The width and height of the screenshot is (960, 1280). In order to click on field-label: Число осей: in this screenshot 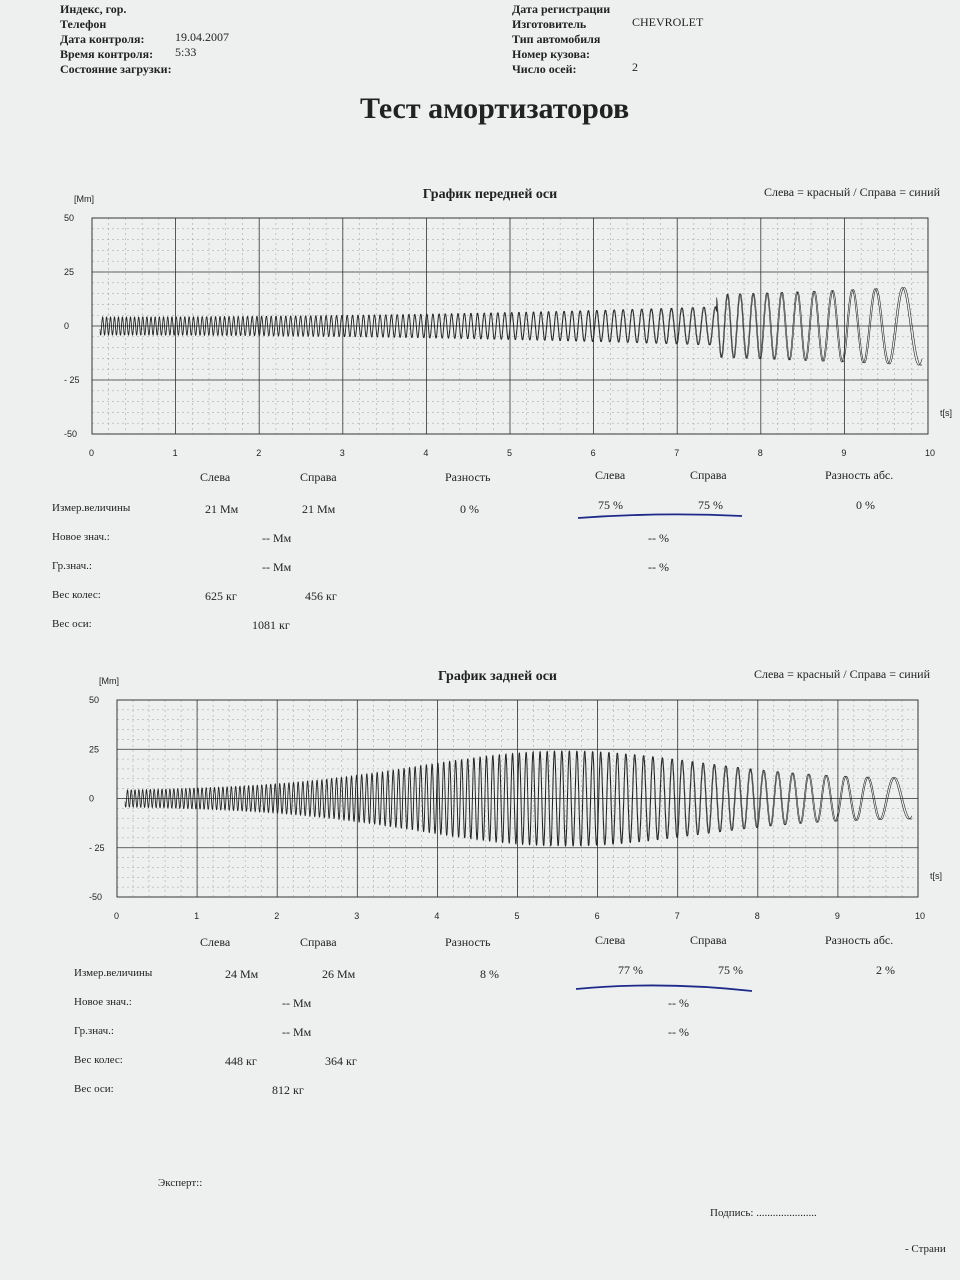, I will do `click(544, 69)`.